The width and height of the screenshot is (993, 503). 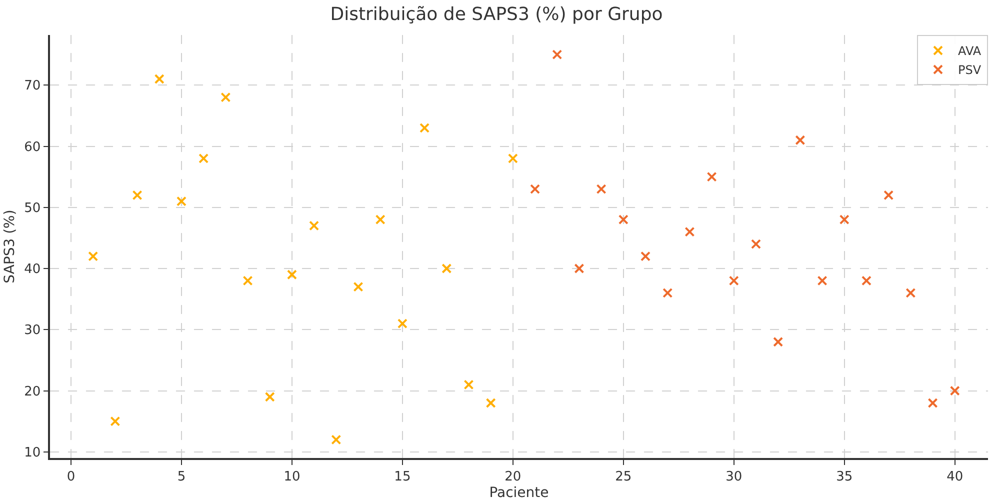 I want to click on y-tick-label: 60, so click(x=32, y=147).